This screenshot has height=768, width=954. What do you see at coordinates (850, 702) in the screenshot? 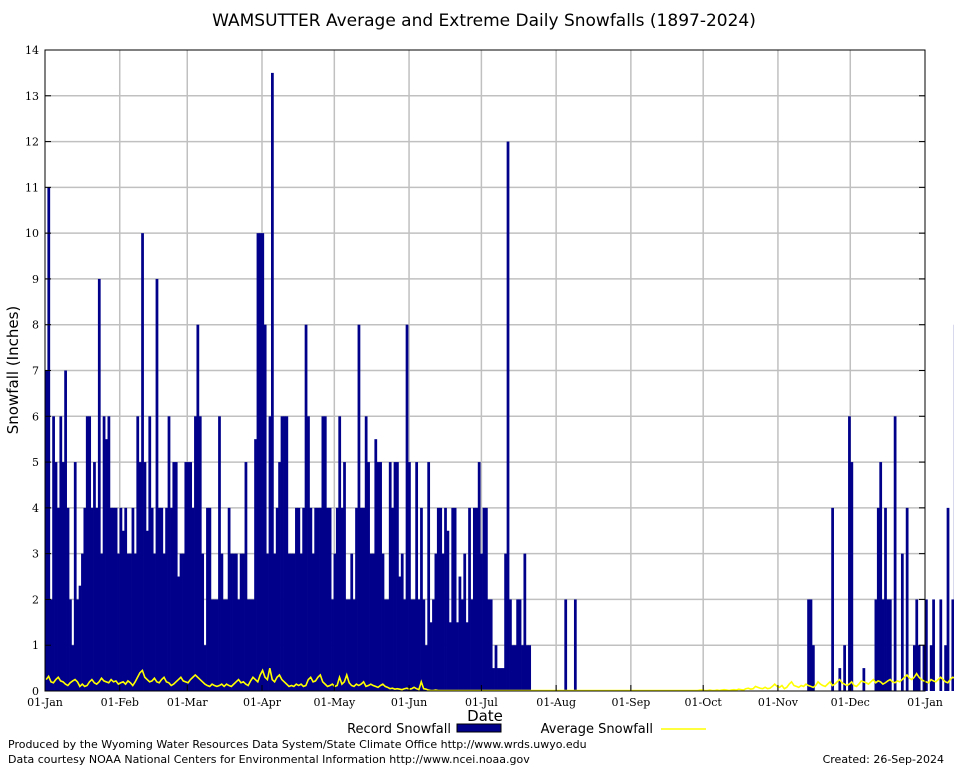
I see `x-tick-label: 01-Dec` at bounding box center [850, 702].